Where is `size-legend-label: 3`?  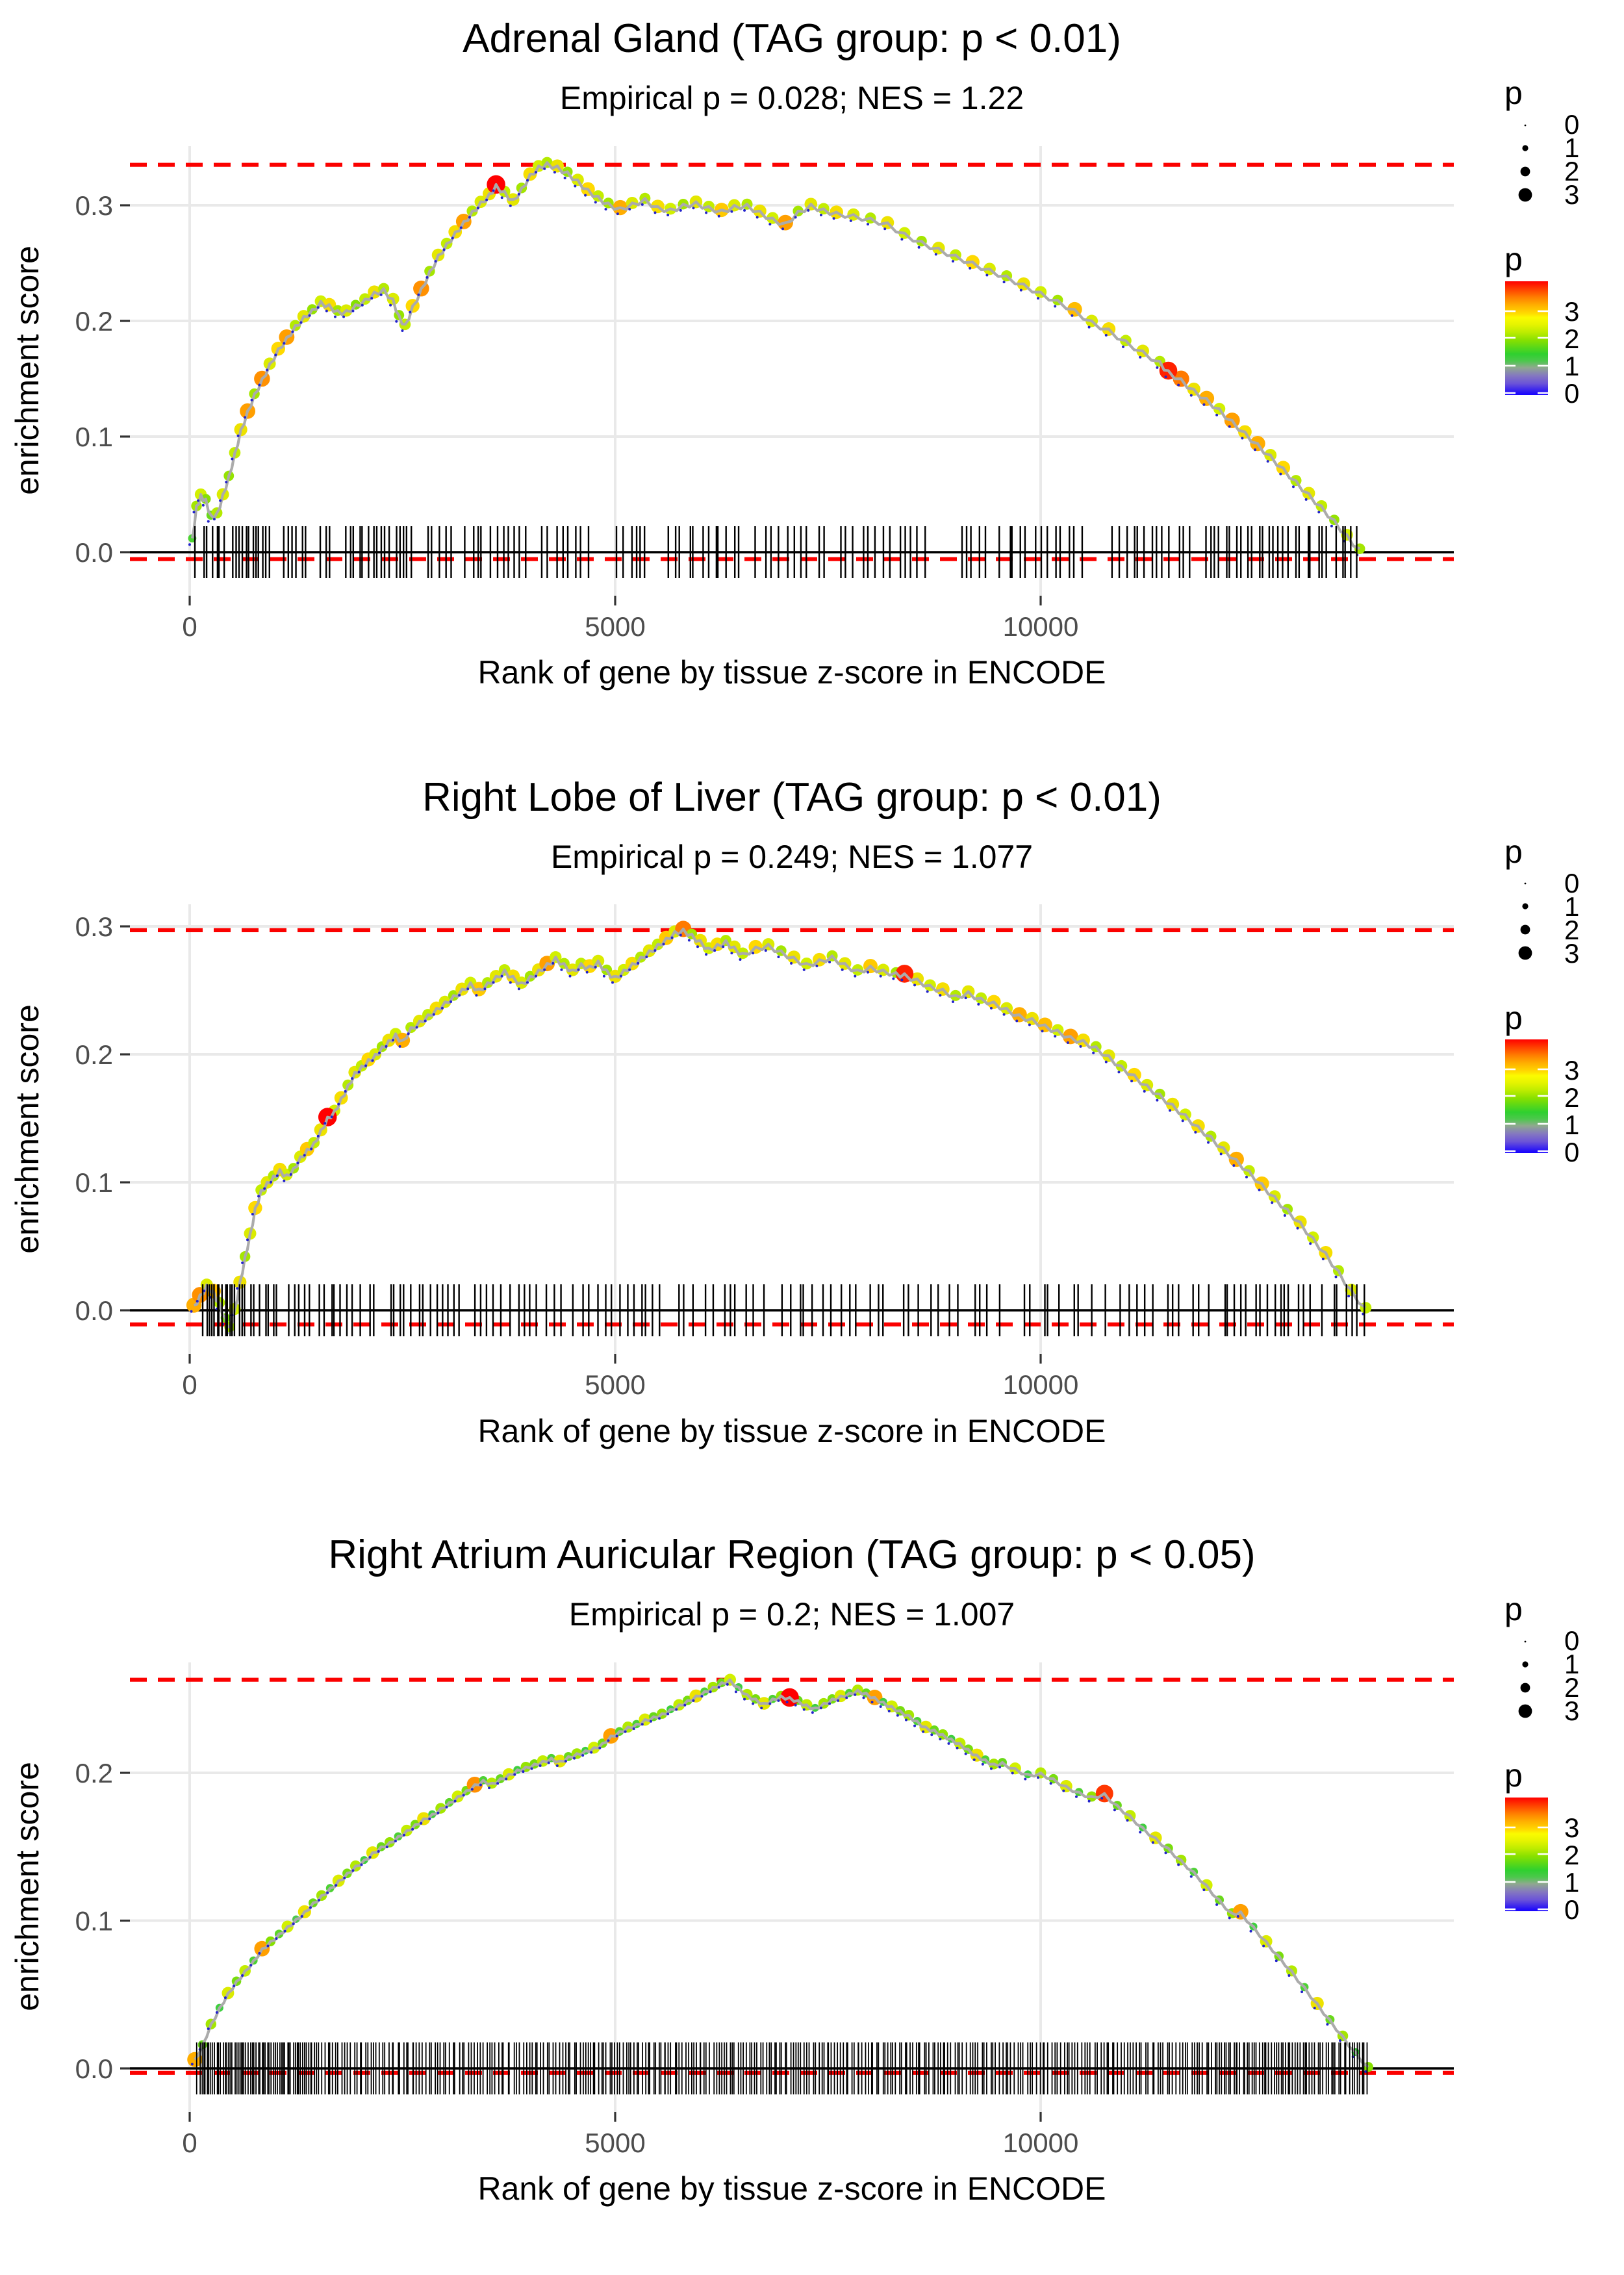 size-legend-label: 3 is located at coordinates (1572, 1712).